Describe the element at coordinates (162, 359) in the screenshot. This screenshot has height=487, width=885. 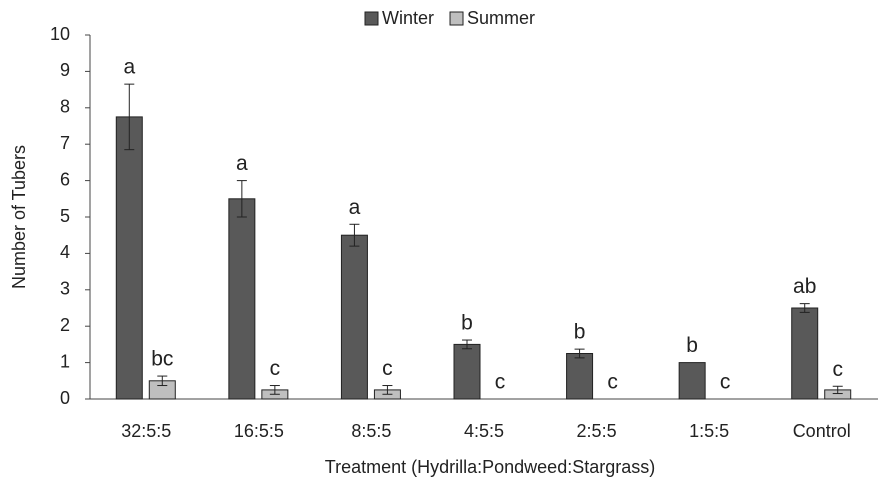
I see `significance-letter: bc` at that location.